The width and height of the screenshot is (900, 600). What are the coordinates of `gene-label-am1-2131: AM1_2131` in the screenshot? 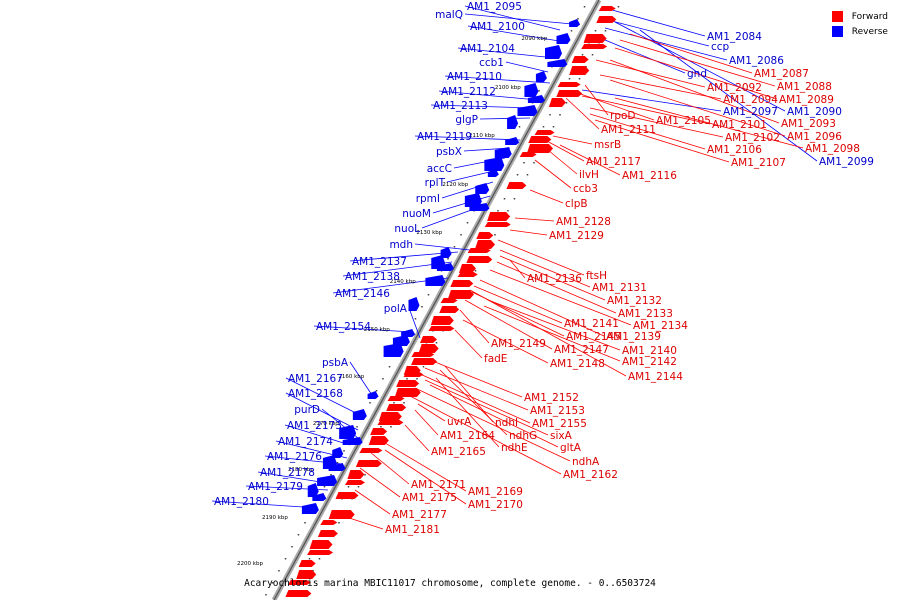 It's located at (619, 288).